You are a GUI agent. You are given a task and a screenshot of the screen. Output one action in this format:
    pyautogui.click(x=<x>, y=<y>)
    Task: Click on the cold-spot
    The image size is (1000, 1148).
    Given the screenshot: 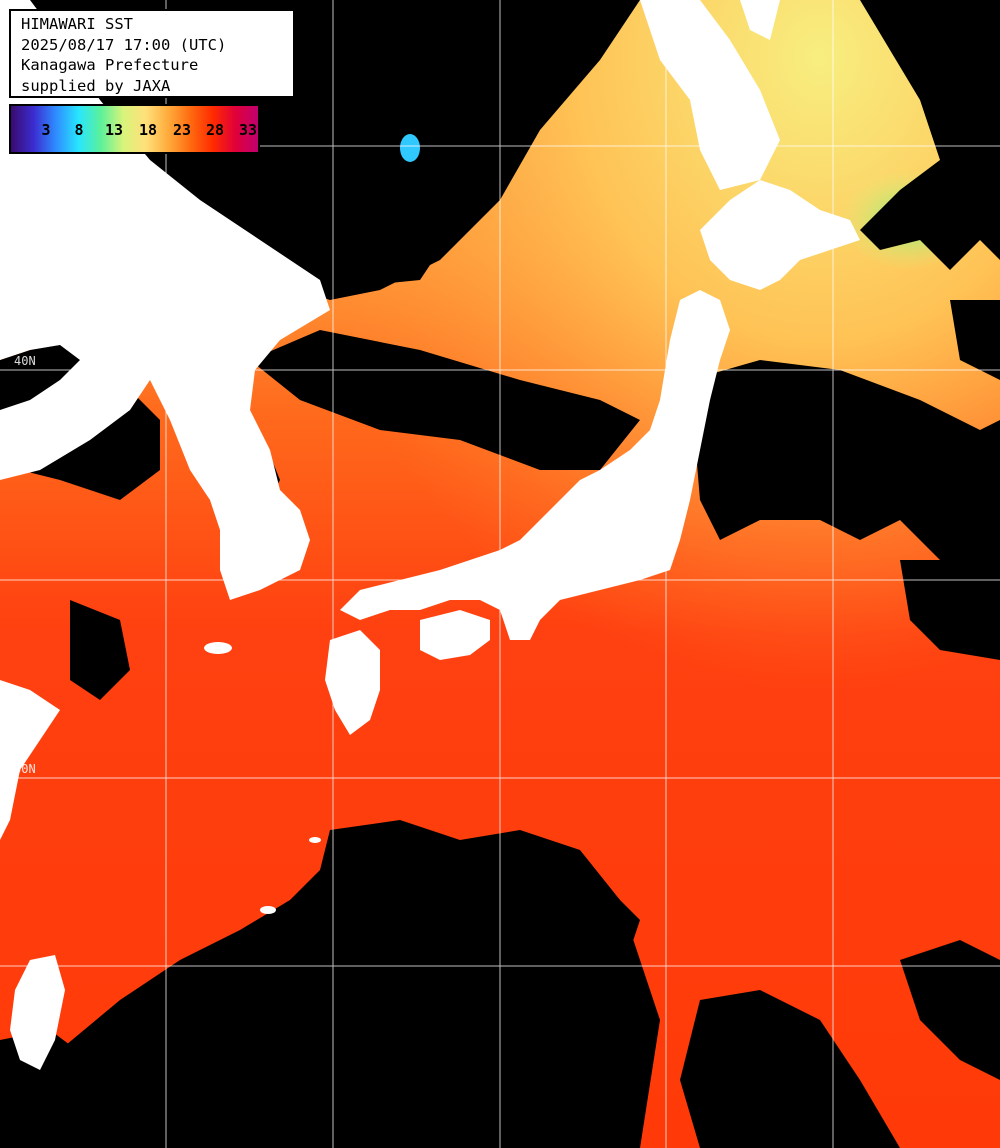 What is the action you would take?
    pyautogui.click(x=410, y=148)
    